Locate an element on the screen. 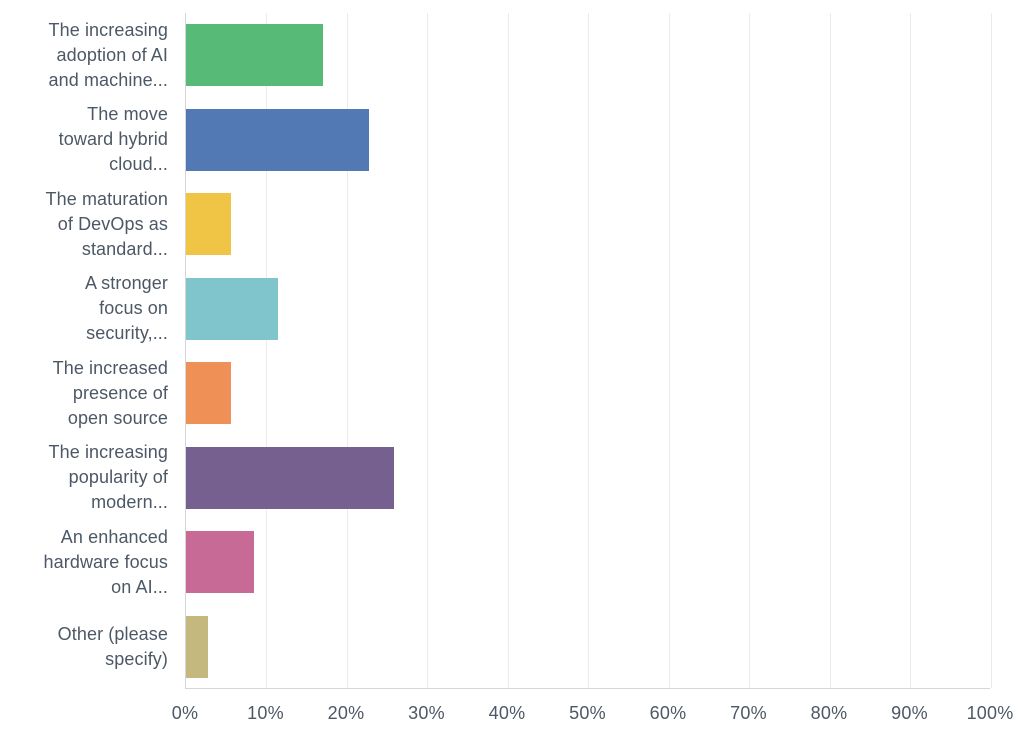 This screenshot has width=1024, height=745. category-label-line: focus on is located at coordinates (133, 308).